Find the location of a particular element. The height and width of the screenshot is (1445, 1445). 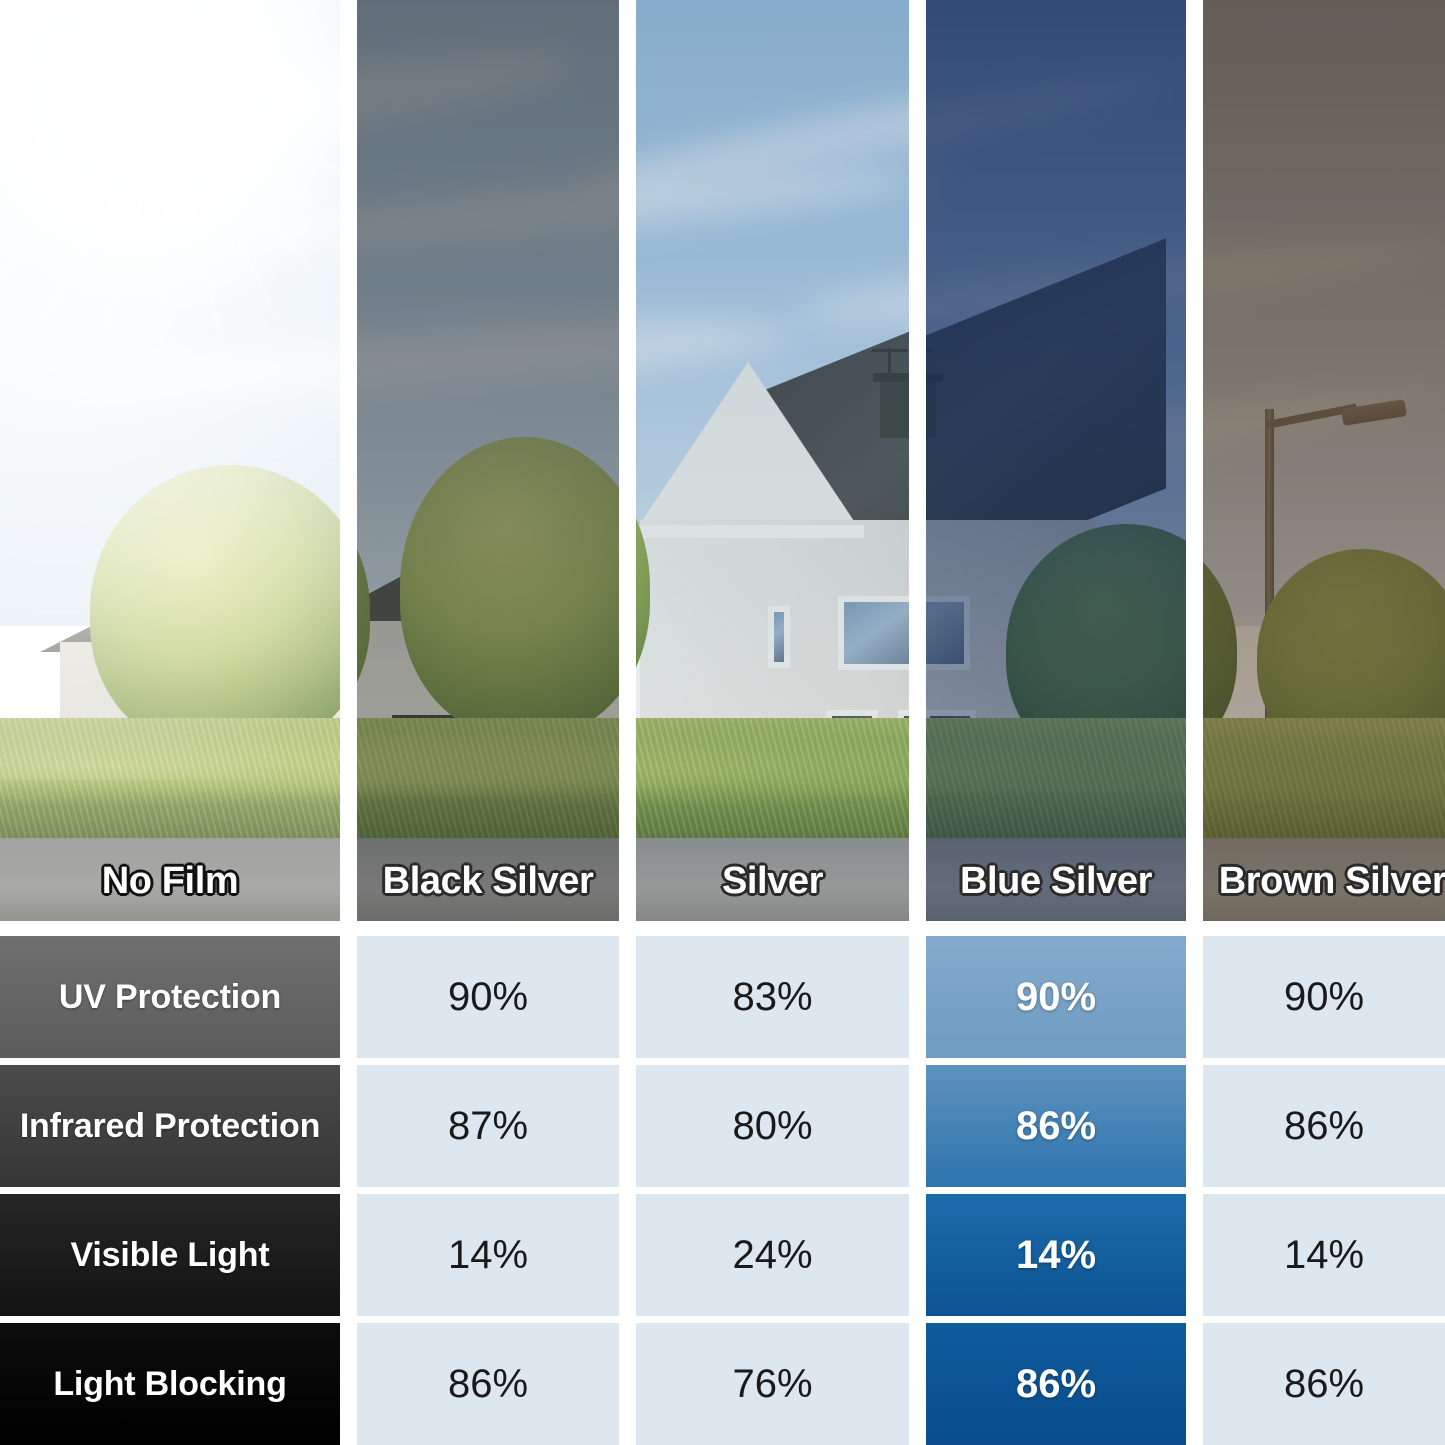

cell-uv-silver: 83% is located at coordinates (772, 997).